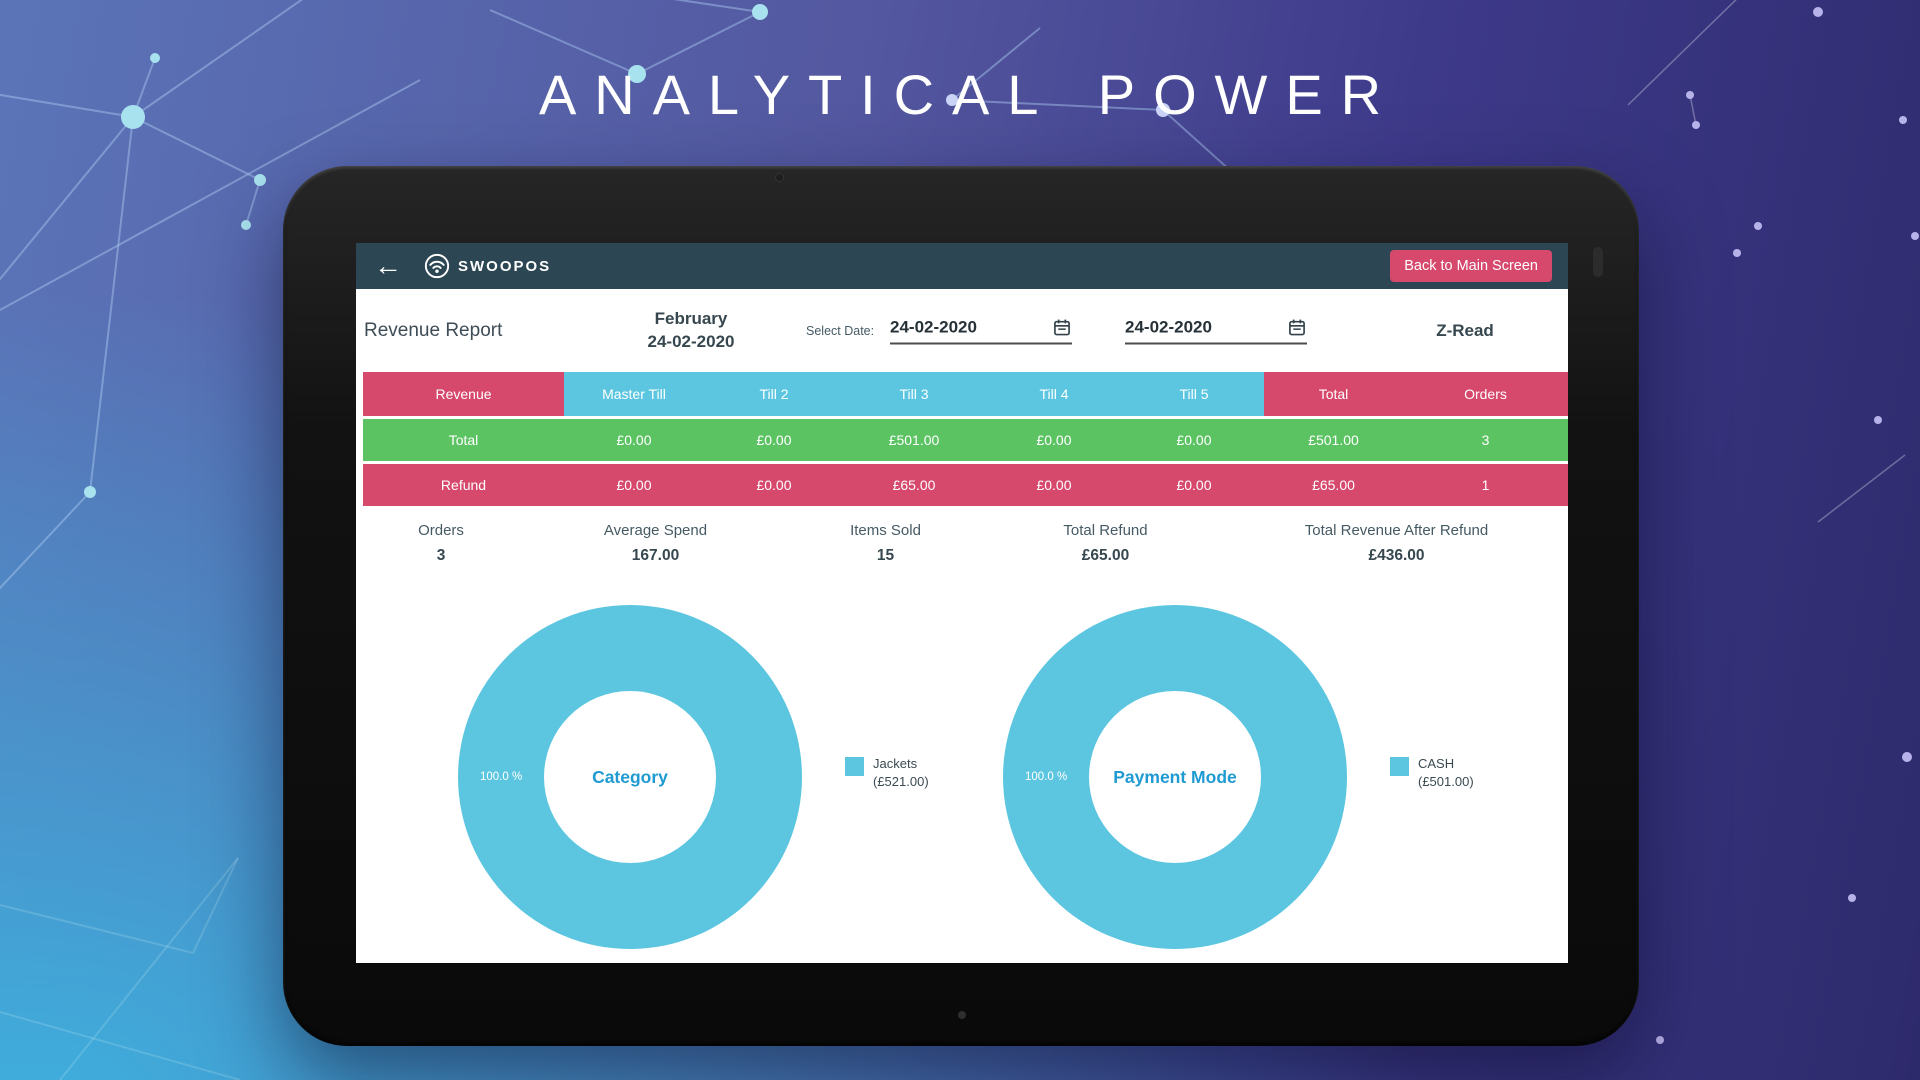 Image resolution: width=1920 pixels, height=1080 pixels. I want to click on report-period-month: February, so click(691, 318).